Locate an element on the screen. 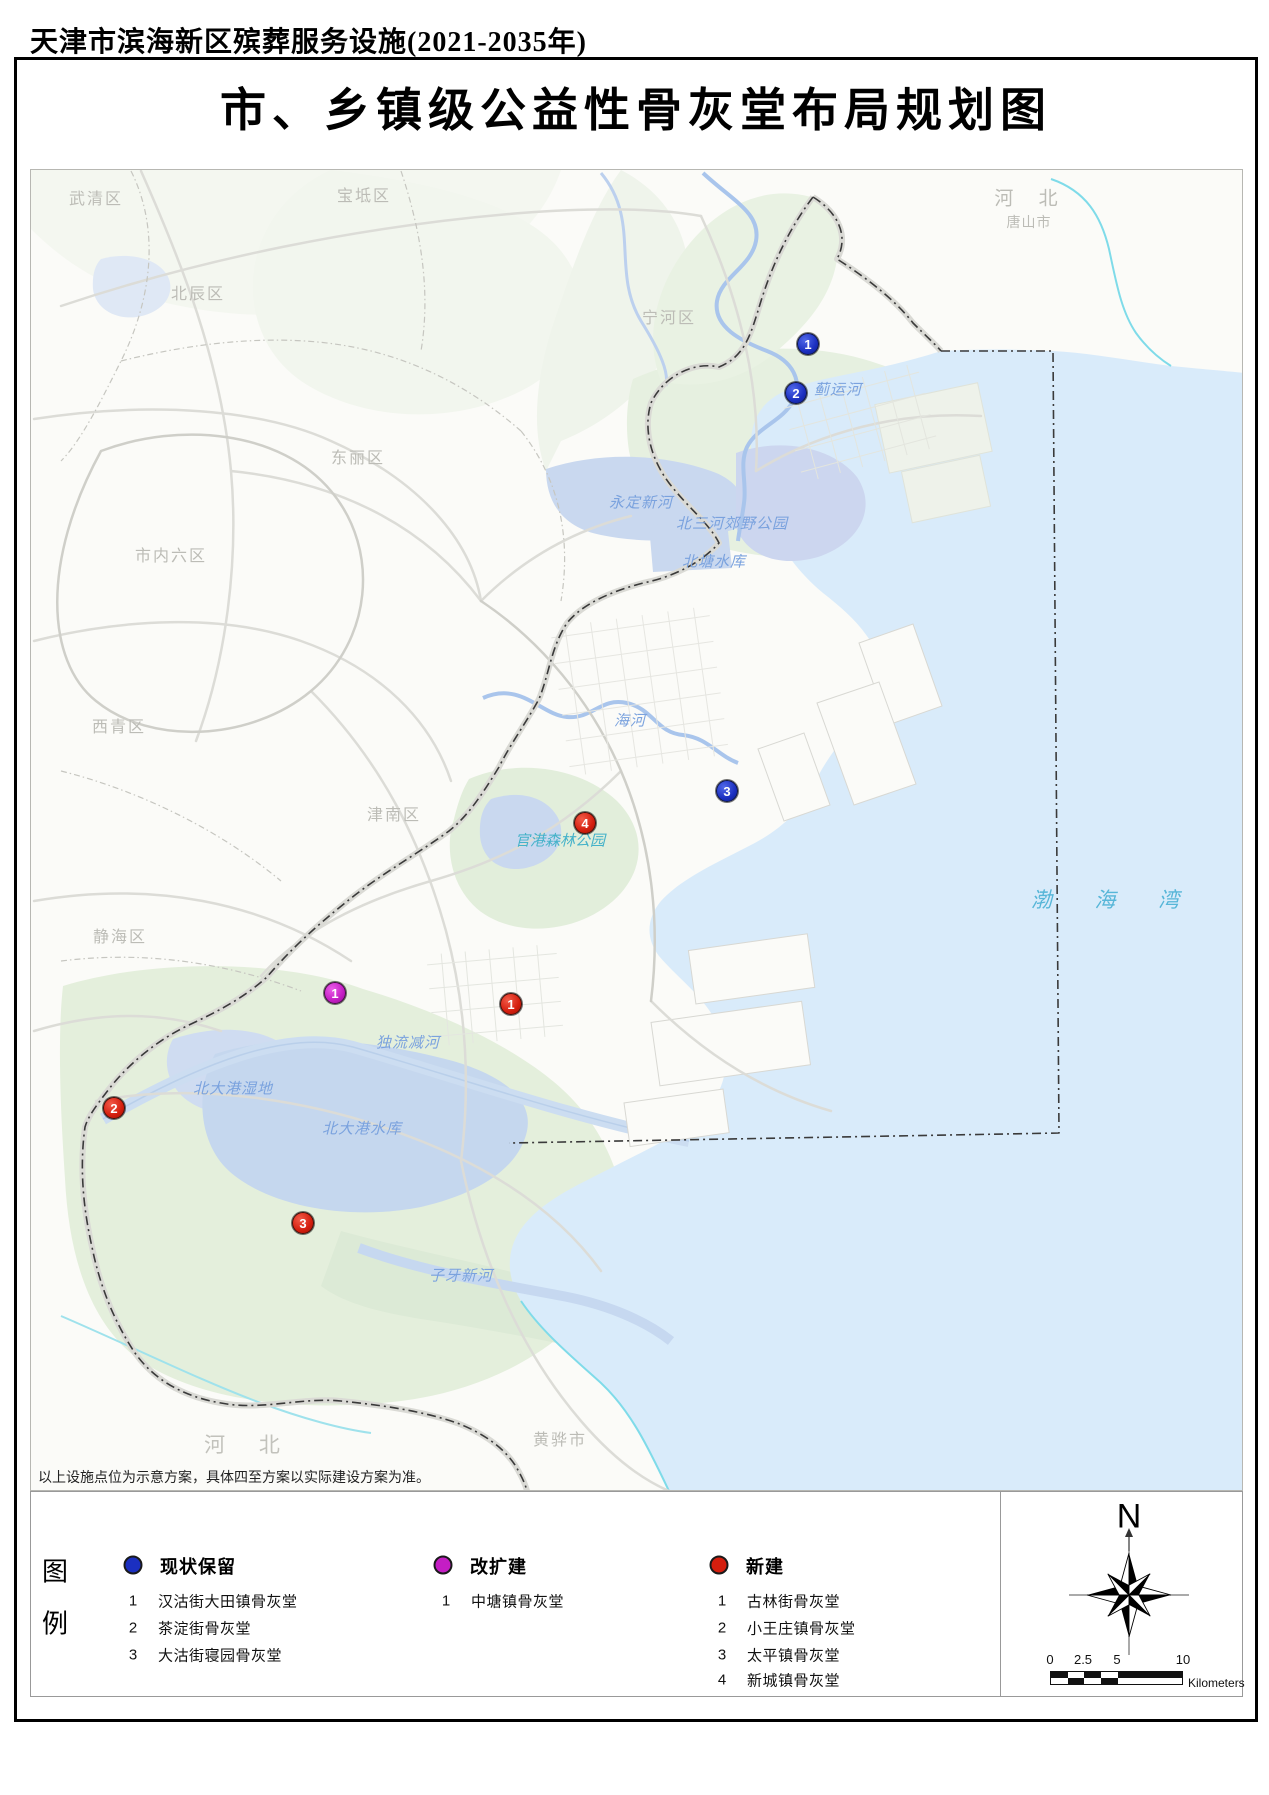 Image resolution: width=1269 pixels, height=1795 pixels. scale-unit-label: Kilometers is located at coordinates (1216, 1683).